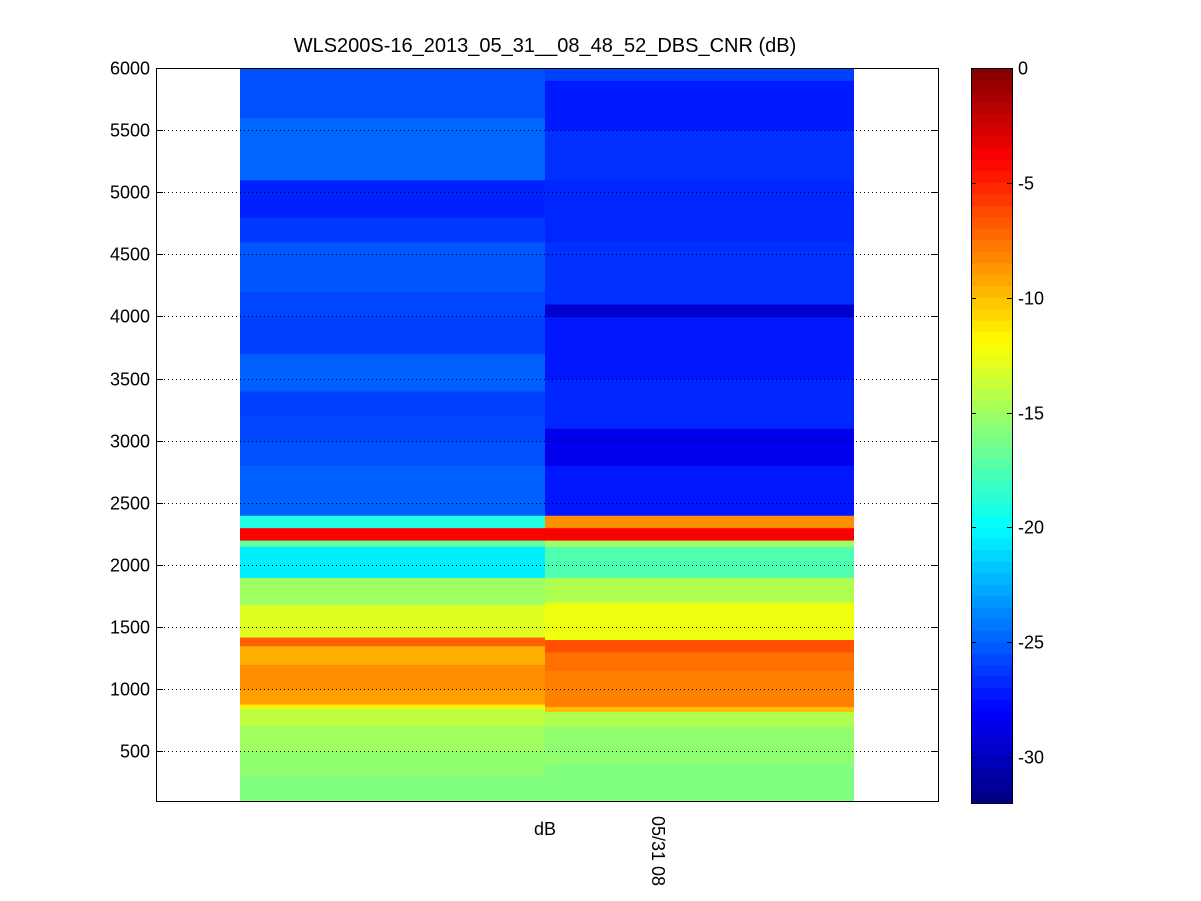  I want to click on colorbar-tick-label: -20, so click(1031, 528).